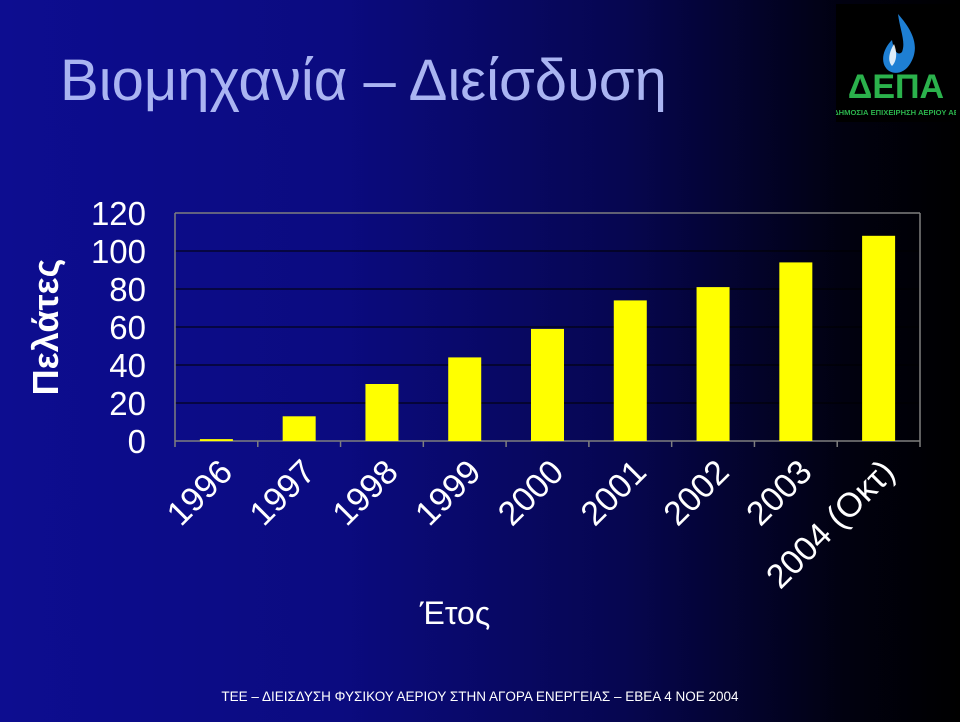  What do you see at coordinates (216, 440) in the screenshot?
I see `bar-1996` at bounding box center [216, 440].